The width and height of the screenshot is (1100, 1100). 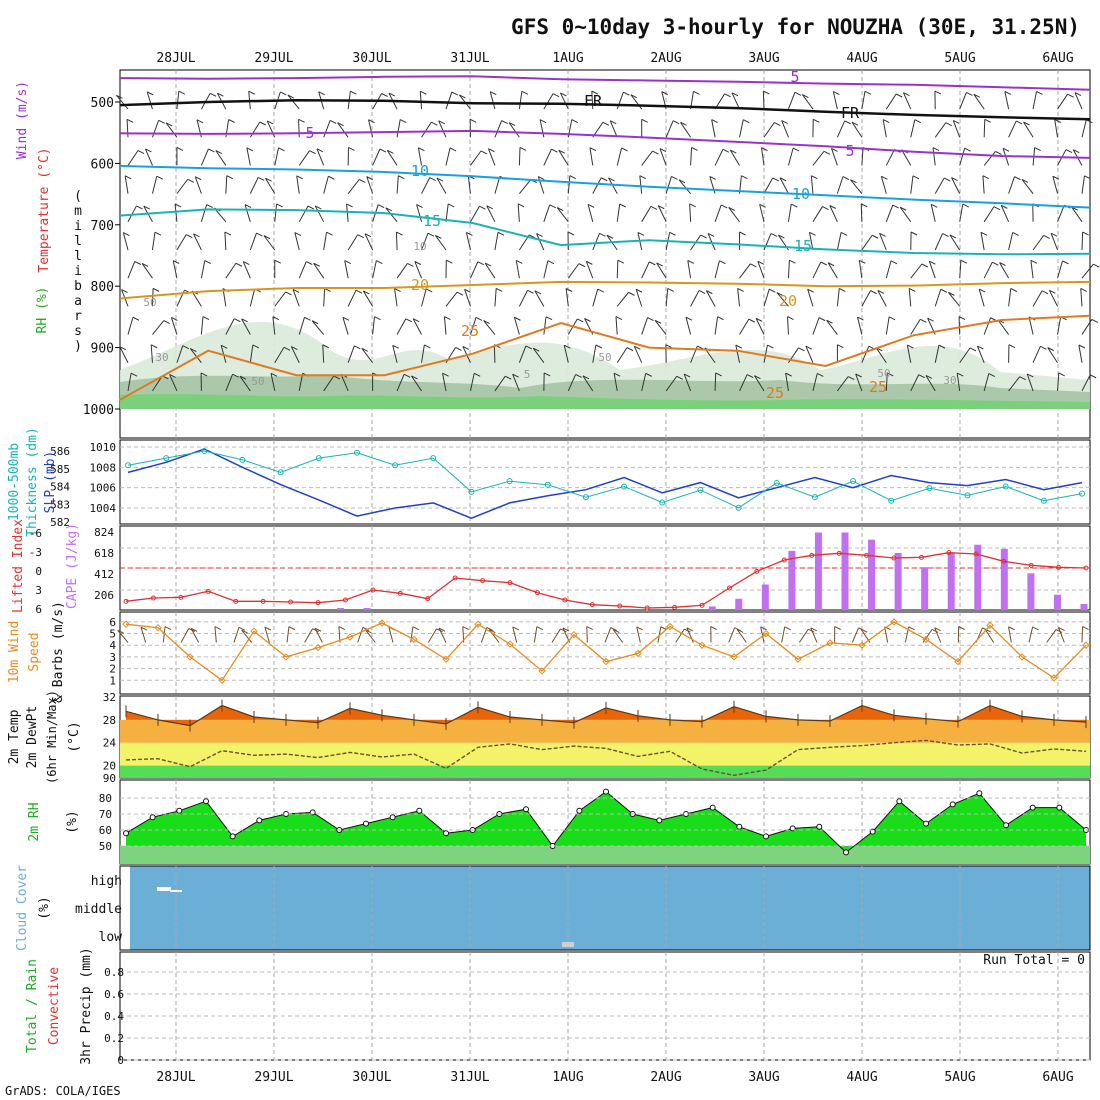 I want to click on x-tick-bottom: 2AUG, so click(x=665, y=1077).